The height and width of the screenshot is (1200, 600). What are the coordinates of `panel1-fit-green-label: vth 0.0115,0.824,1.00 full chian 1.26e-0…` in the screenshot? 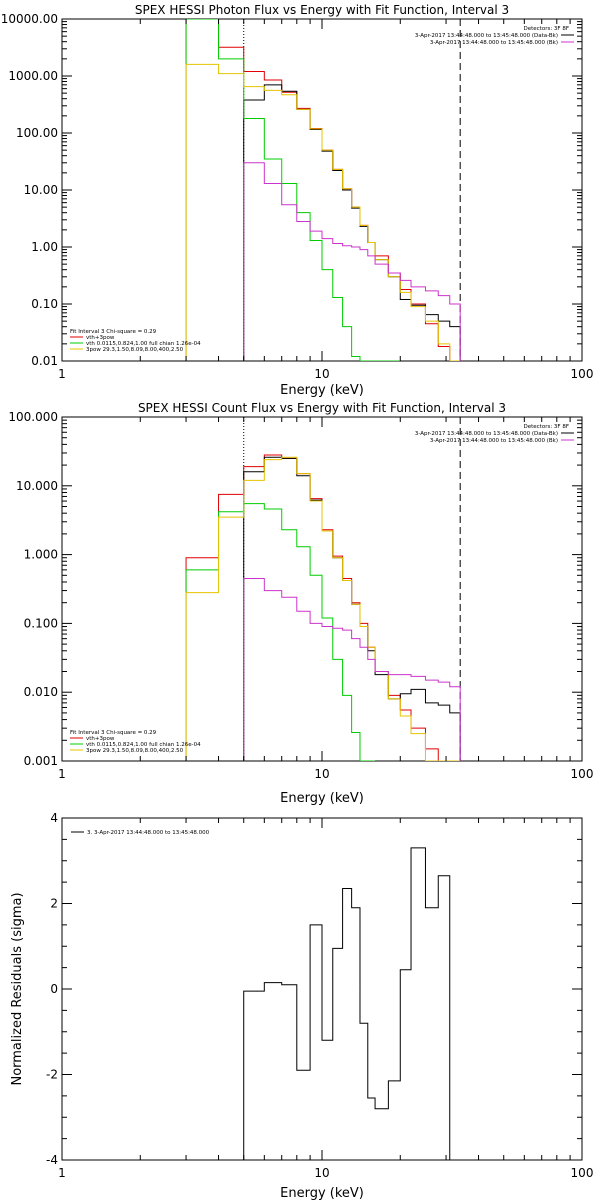 It's located at (143, 344).